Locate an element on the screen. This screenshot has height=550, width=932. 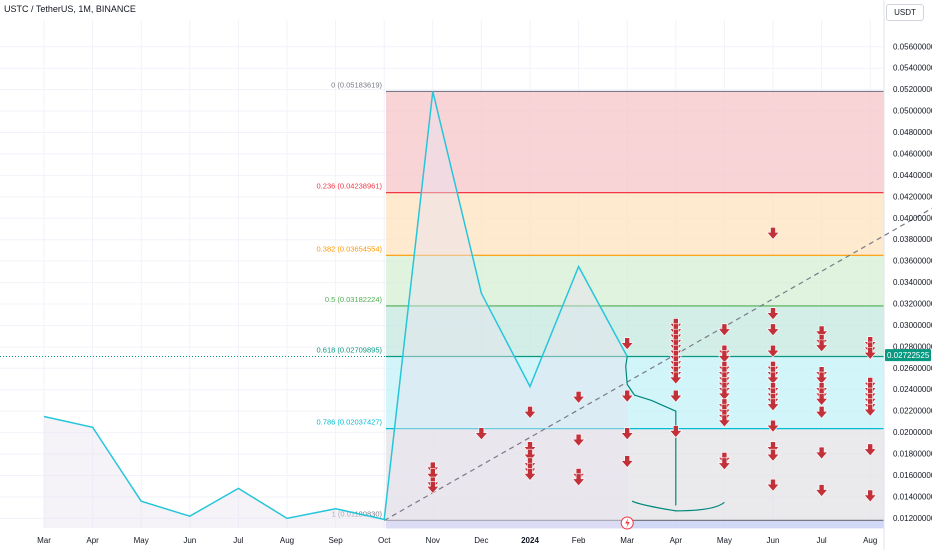
time-tick-label: Oct is located at coordinates (384, 540).